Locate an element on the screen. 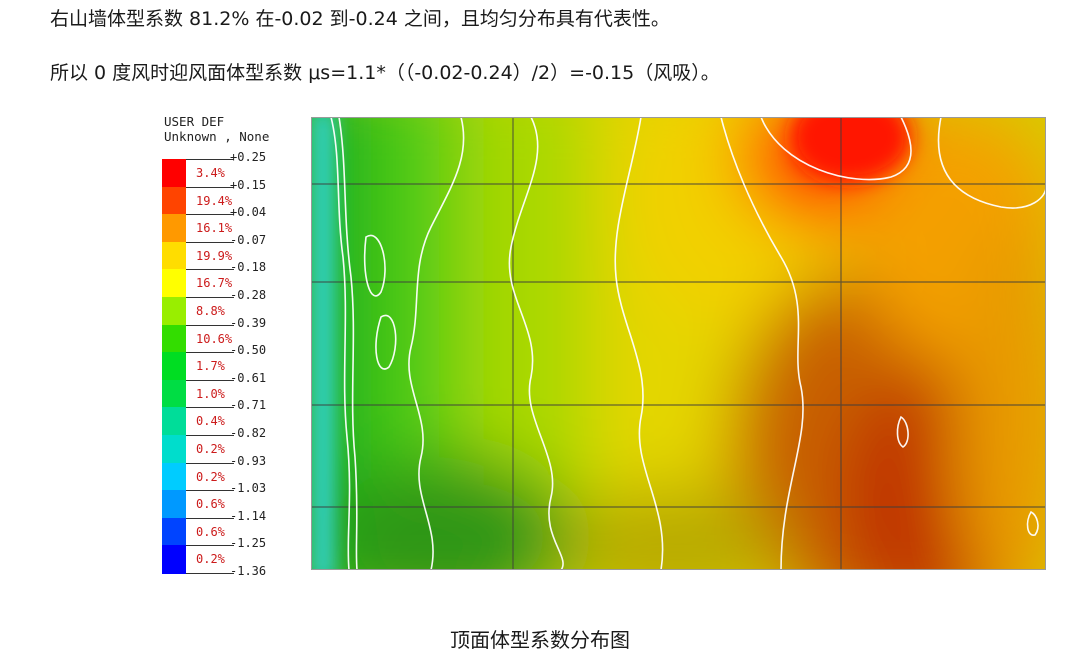 The image size is (1080, 659). legend-percentage: 1.7% is located at coordinates (210, 366).